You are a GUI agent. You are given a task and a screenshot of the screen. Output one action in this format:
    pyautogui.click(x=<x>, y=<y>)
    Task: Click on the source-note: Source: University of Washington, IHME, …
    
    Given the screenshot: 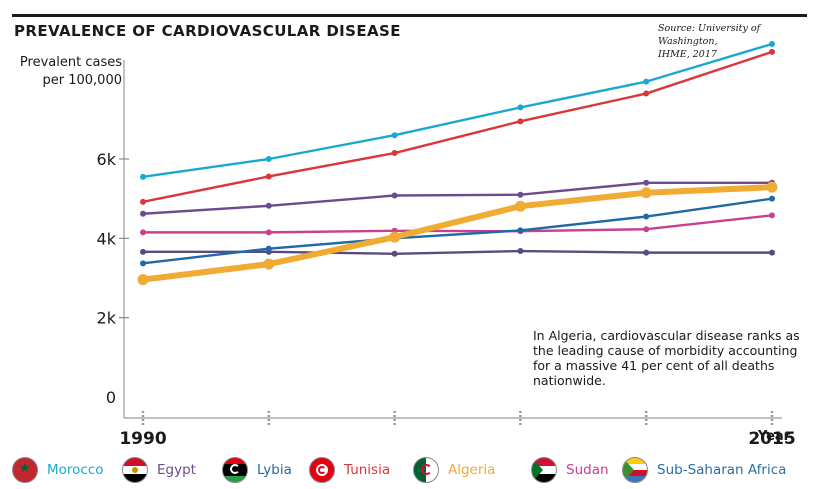 What is the action you would take?
    pyautogui.click(x=738, y=41)
    